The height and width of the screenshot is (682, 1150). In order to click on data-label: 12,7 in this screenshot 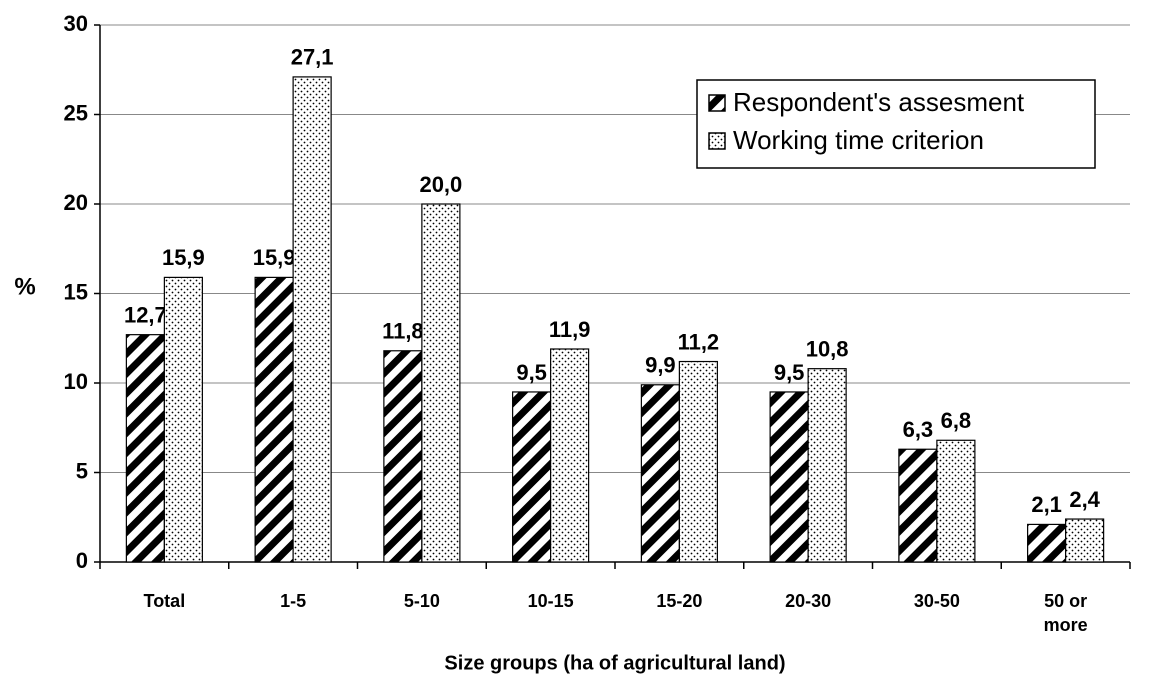, I will do `click(145, 314)`.